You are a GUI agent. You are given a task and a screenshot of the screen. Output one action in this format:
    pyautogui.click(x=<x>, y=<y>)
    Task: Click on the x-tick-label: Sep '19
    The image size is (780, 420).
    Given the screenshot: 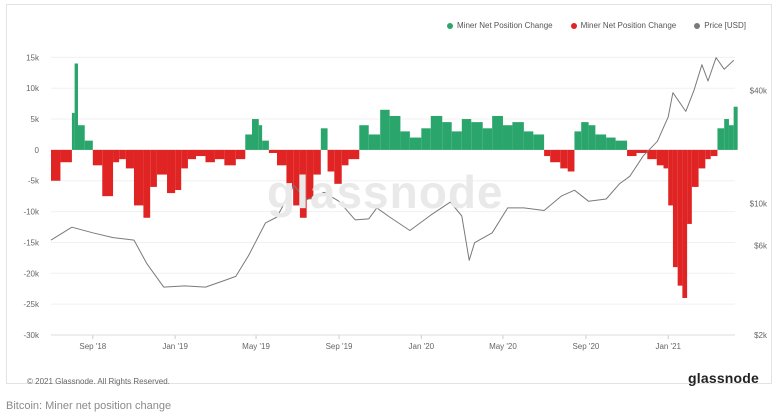 What is the action you would take?
    pyautogui.click(x=339, y=346)
    